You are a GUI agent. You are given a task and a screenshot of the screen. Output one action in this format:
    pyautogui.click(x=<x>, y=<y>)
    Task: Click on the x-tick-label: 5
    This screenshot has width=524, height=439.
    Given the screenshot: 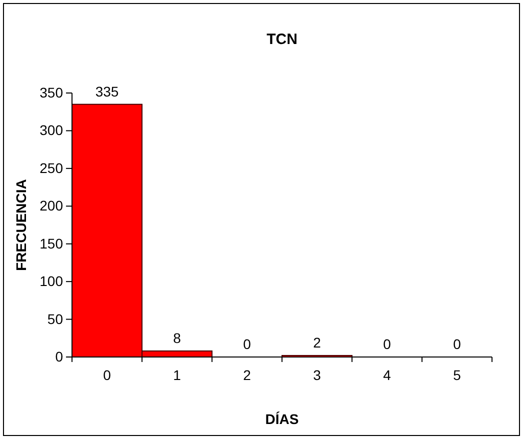 What is the action you would take?
    pyautogui.click(x=457, y=374)
    